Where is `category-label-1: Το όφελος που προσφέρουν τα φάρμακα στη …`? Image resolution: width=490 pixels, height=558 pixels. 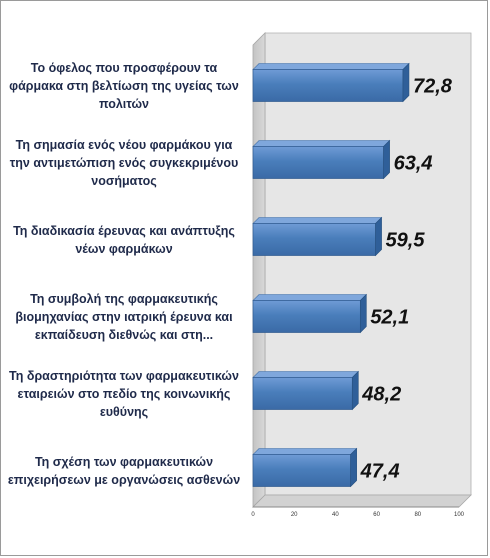 category-label-1: Το όφελος που προσφέρουν τα φάρμακα στη … is located at coordinates (124, 86).